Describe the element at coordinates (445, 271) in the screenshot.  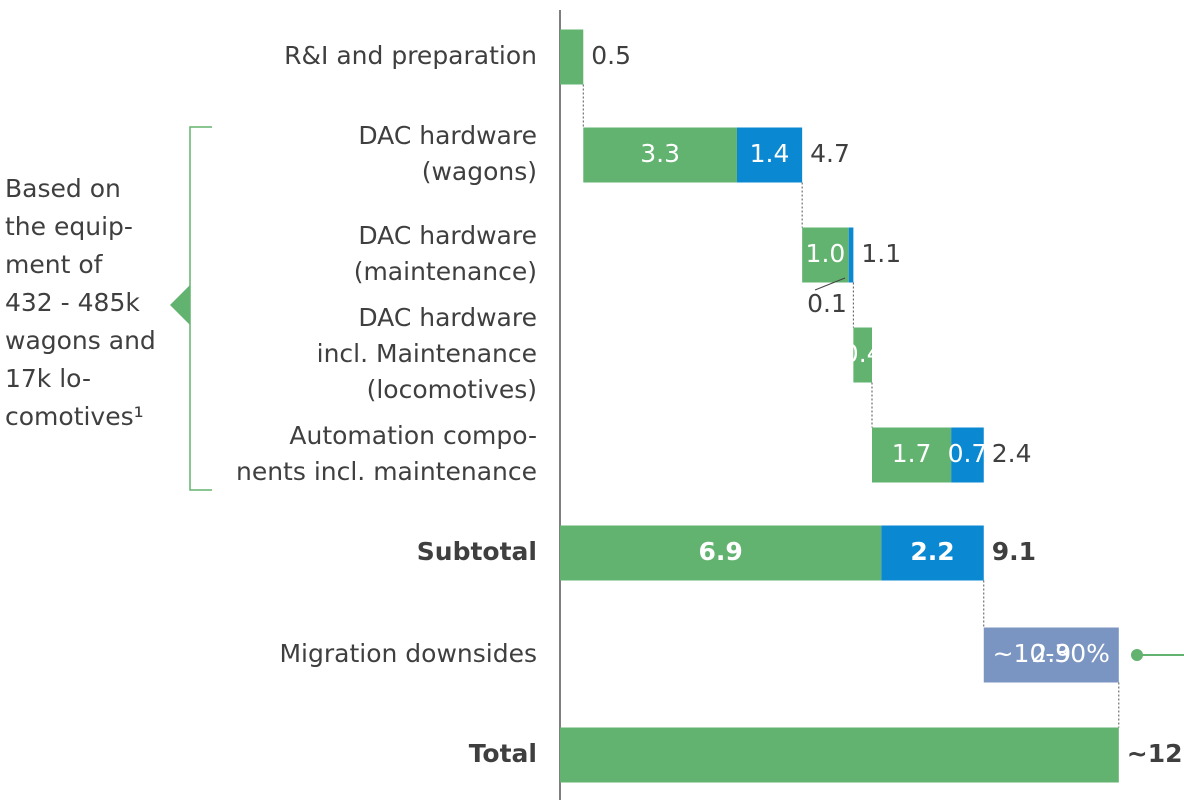
I see `category-label: (maintenance)` at that location.